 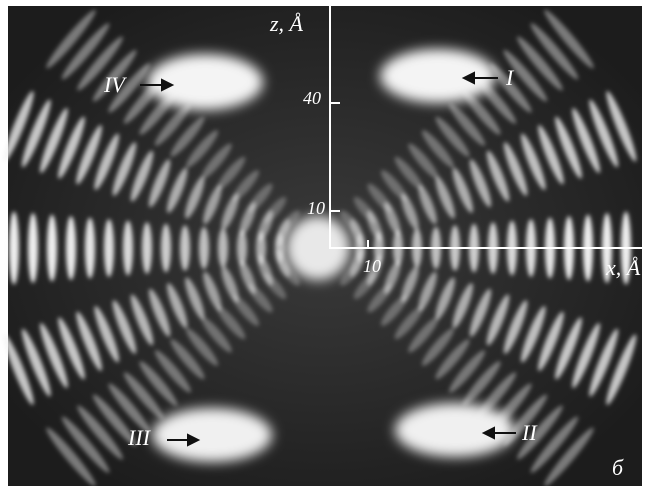 What do you see at coordinates (618, 467) in the screenshot?
I see `panel-label: б` at bounding box center [618, 467].